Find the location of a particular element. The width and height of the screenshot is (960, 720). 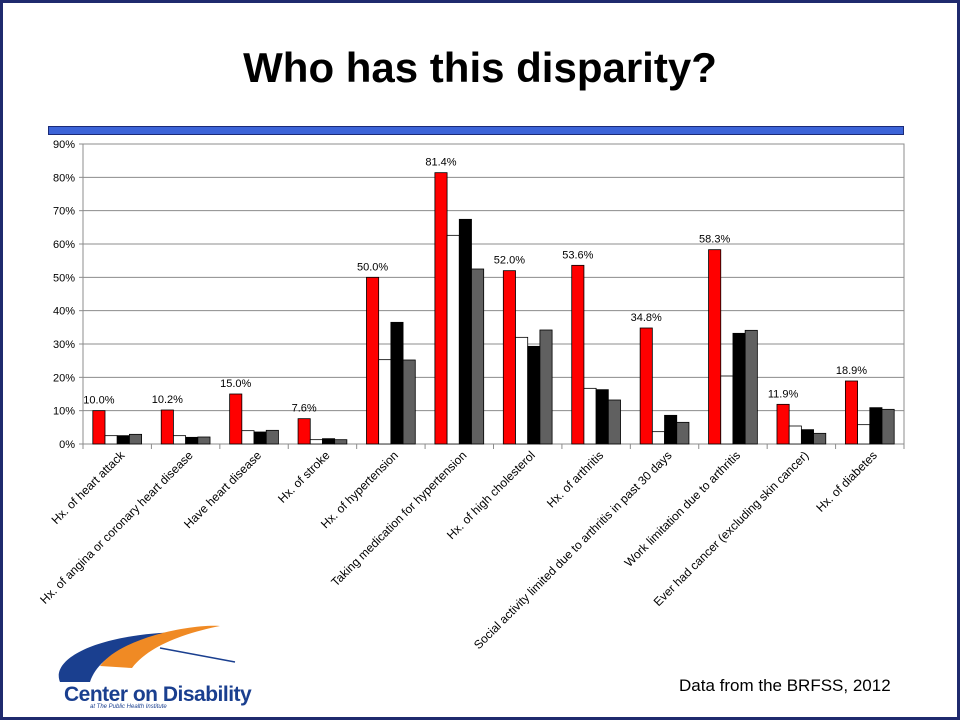

center-on-disability-logo is located at coordinates (147, 653).